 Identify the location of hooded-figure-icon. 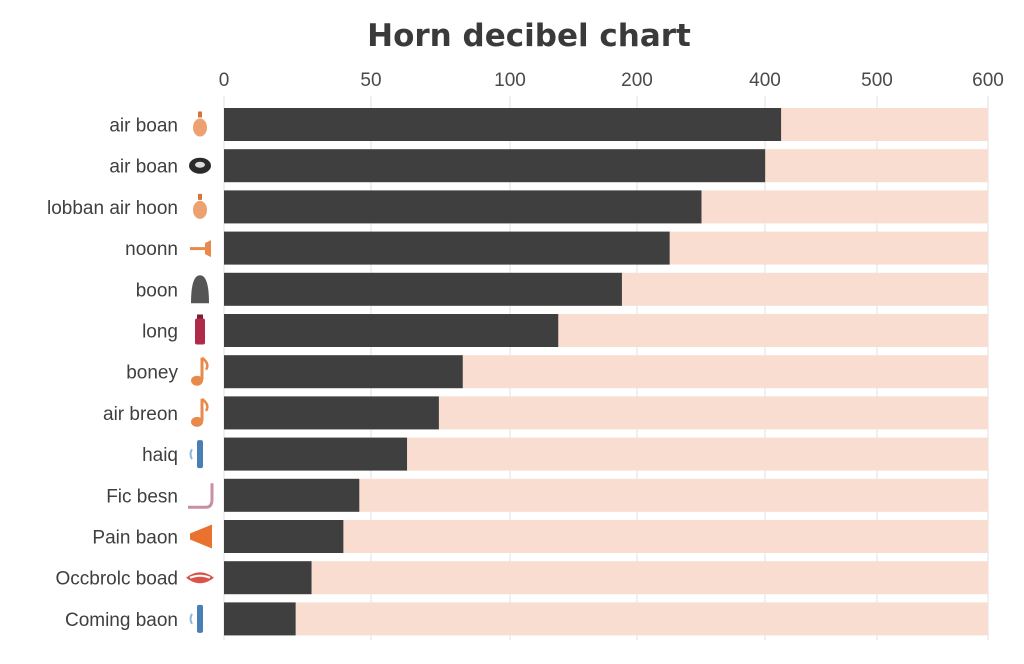
(200, 289).